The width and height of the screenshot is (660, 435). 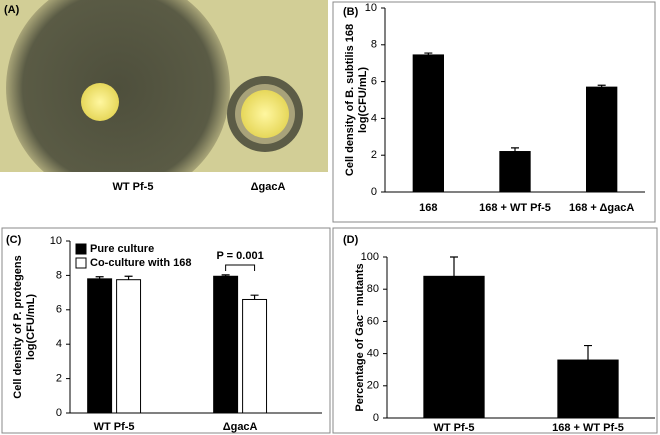 I want to click on y-axis-label: Cell density of P. protegens, so click(x=18, y=326).